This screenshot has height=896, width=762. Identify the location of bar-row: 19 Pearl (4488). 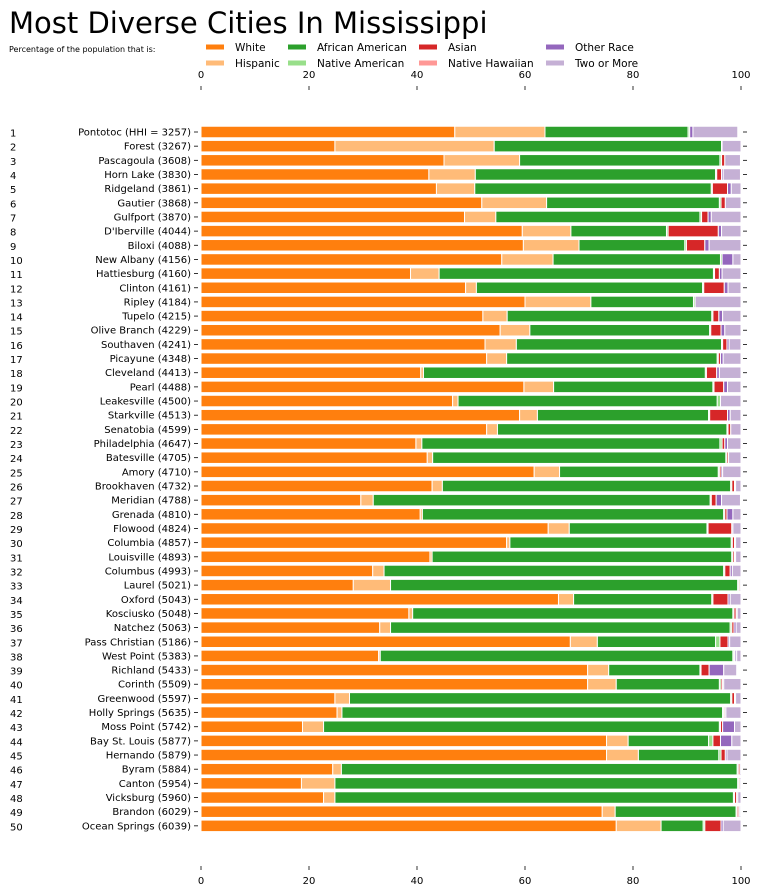
(378, 387).